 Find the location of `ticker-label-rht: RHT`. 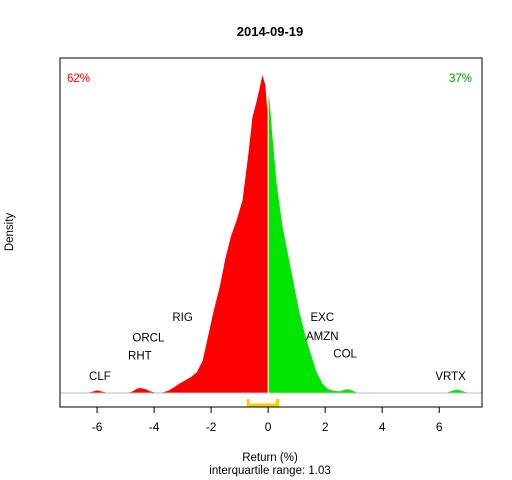

ticker-label-rht: RHT is located at coordinates (140, 356).